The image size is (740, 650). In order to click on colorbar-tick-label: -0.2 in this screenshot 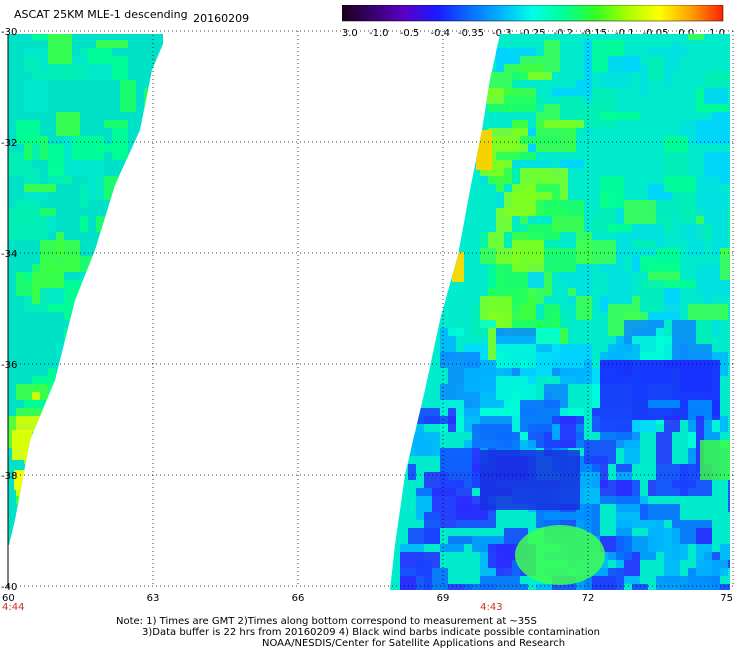, I will do `click(563, 33)`.